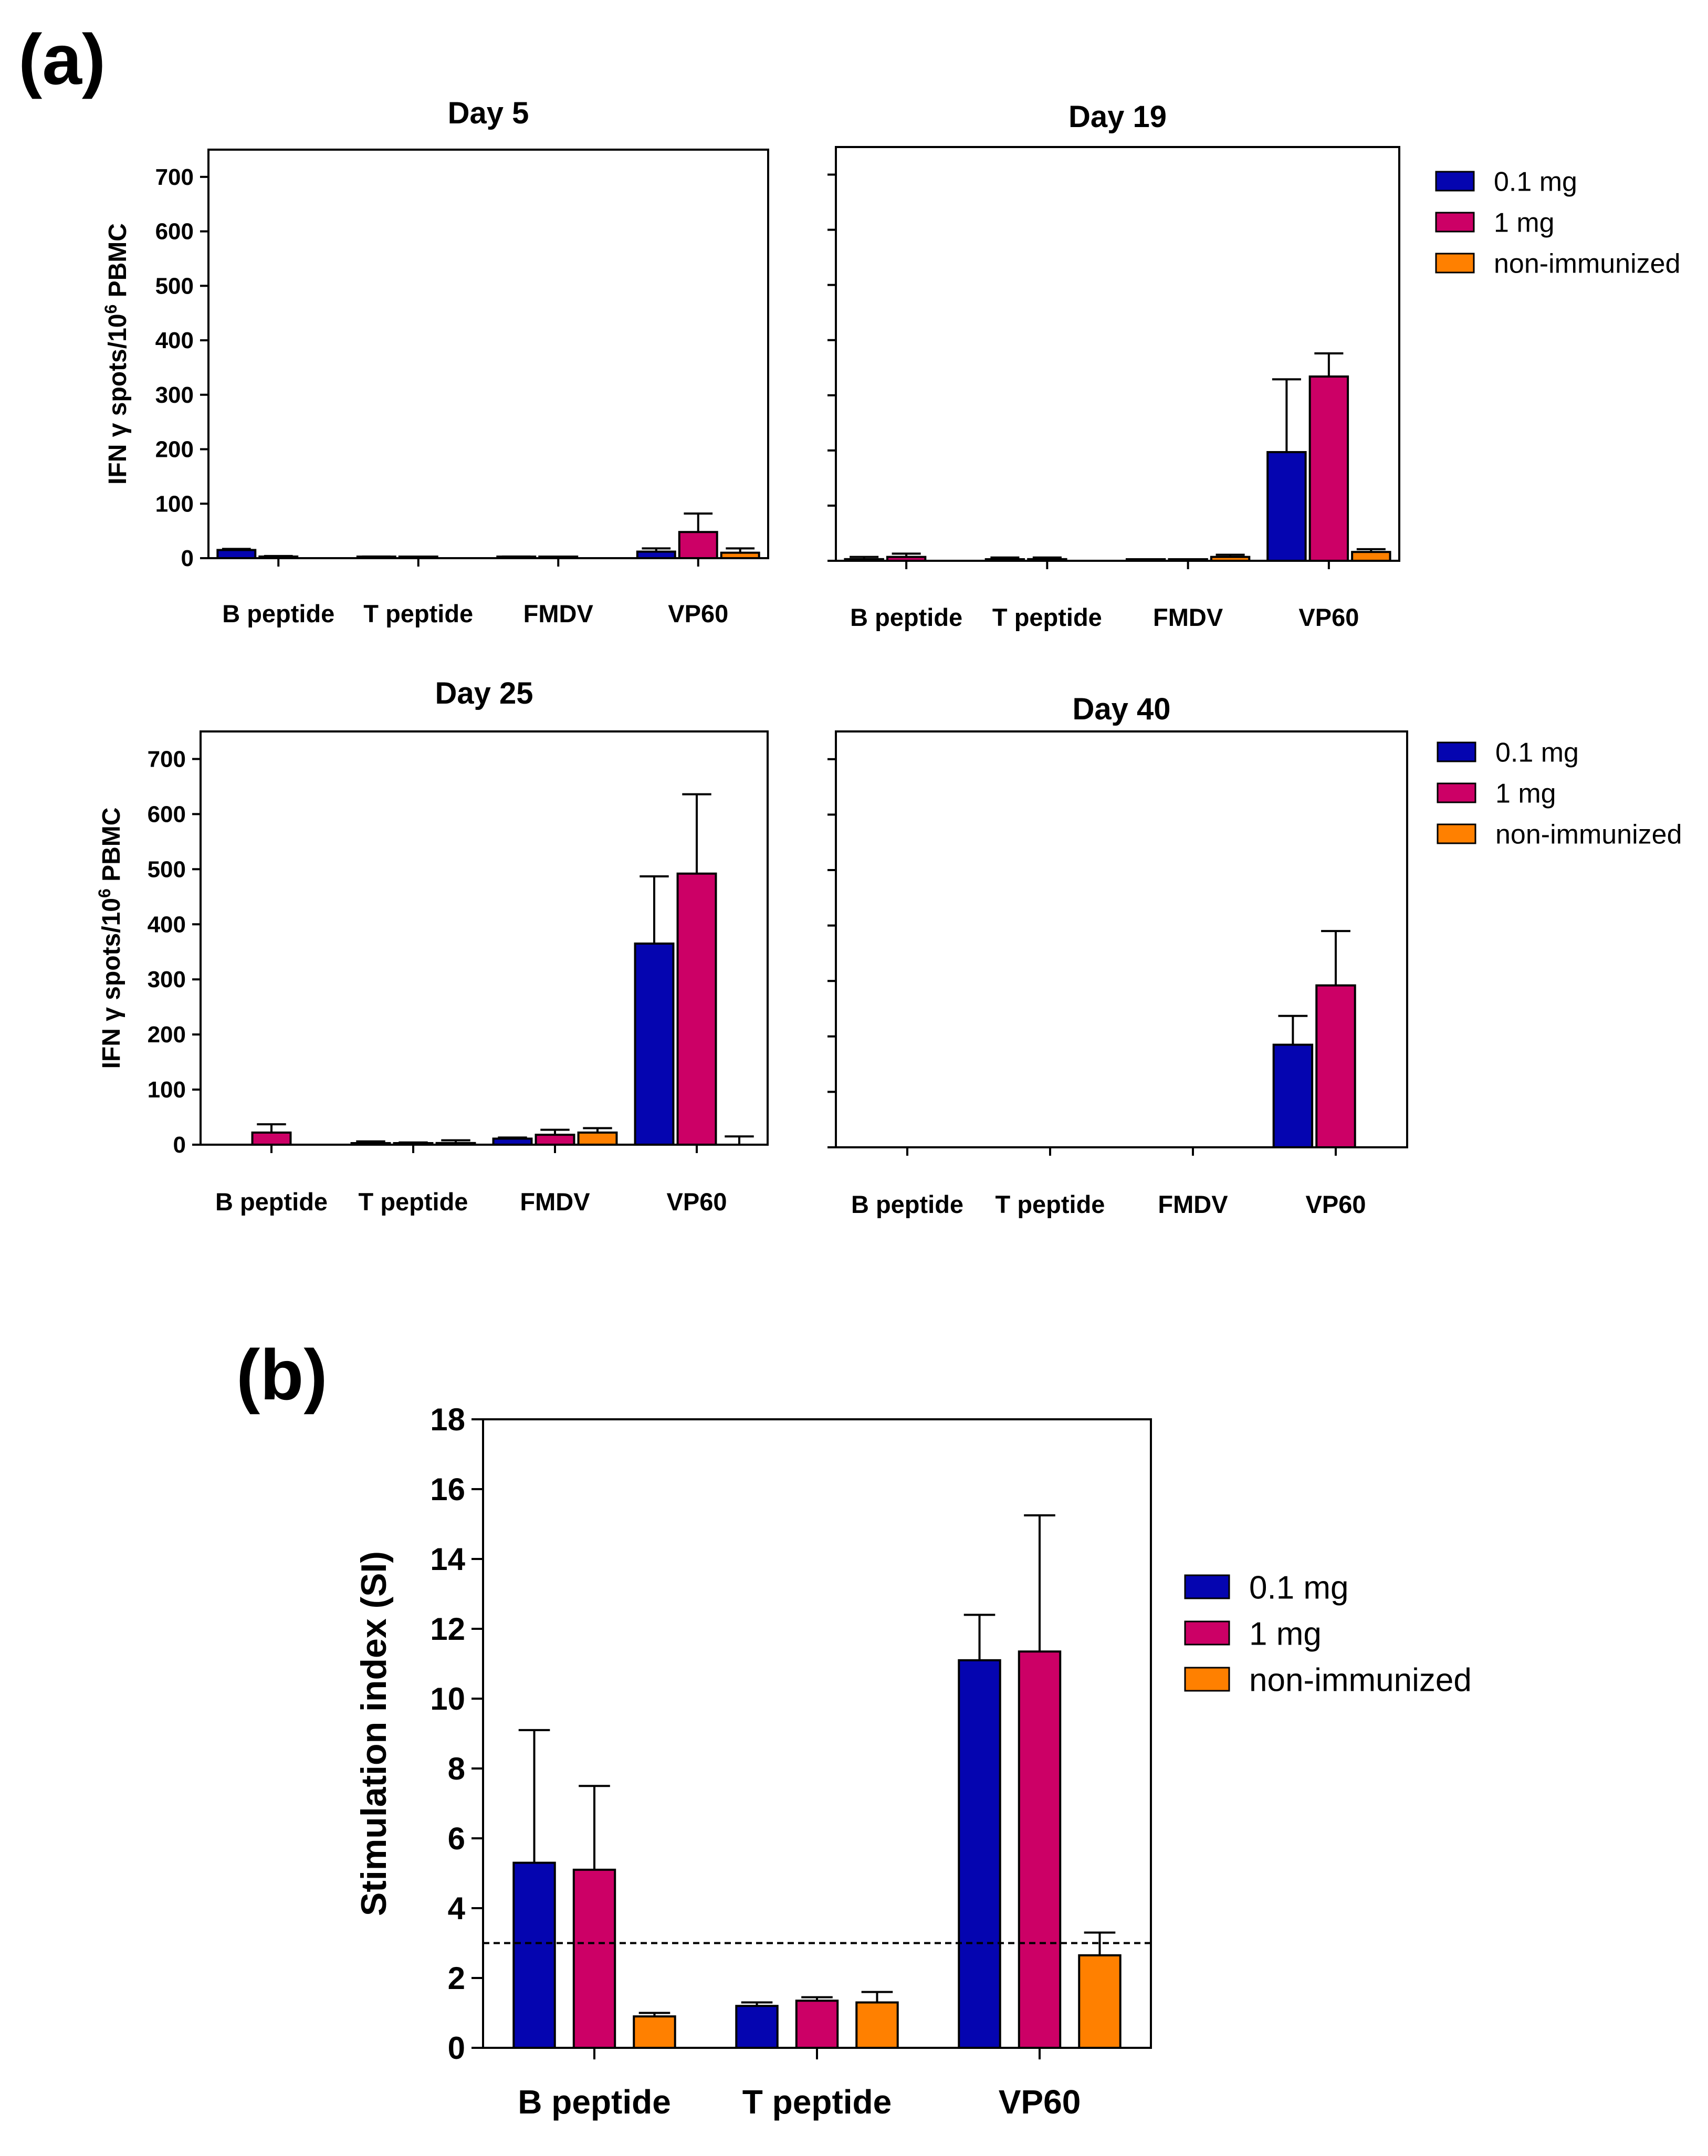  I want to click on y-tick-label: 16, so click(448, 1489).